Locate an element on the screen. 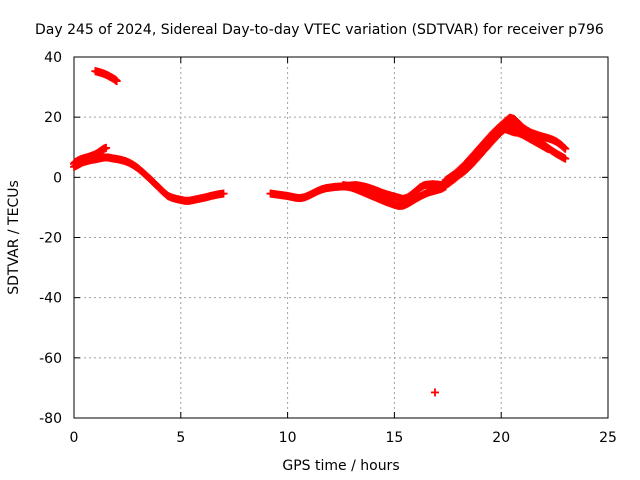 The width and height of the screenshot is (640, 480). x-tick-label: 0 is located at coordinates (74, 438).